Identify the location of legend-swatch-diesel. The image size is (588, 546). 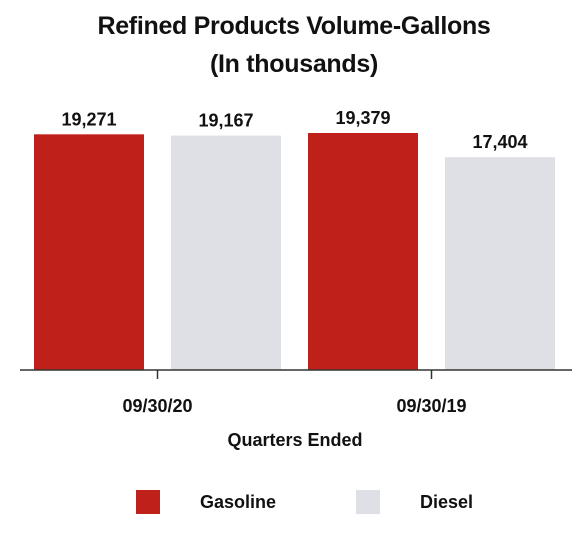
(368, 502).